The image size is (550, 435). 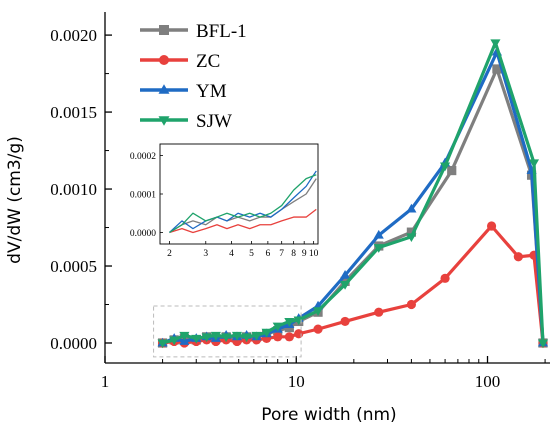 What do you see at coordinates (73, 343) in the screenshot?
I see `y-tick-label: 0.0000` at bounding box center [73, 343].